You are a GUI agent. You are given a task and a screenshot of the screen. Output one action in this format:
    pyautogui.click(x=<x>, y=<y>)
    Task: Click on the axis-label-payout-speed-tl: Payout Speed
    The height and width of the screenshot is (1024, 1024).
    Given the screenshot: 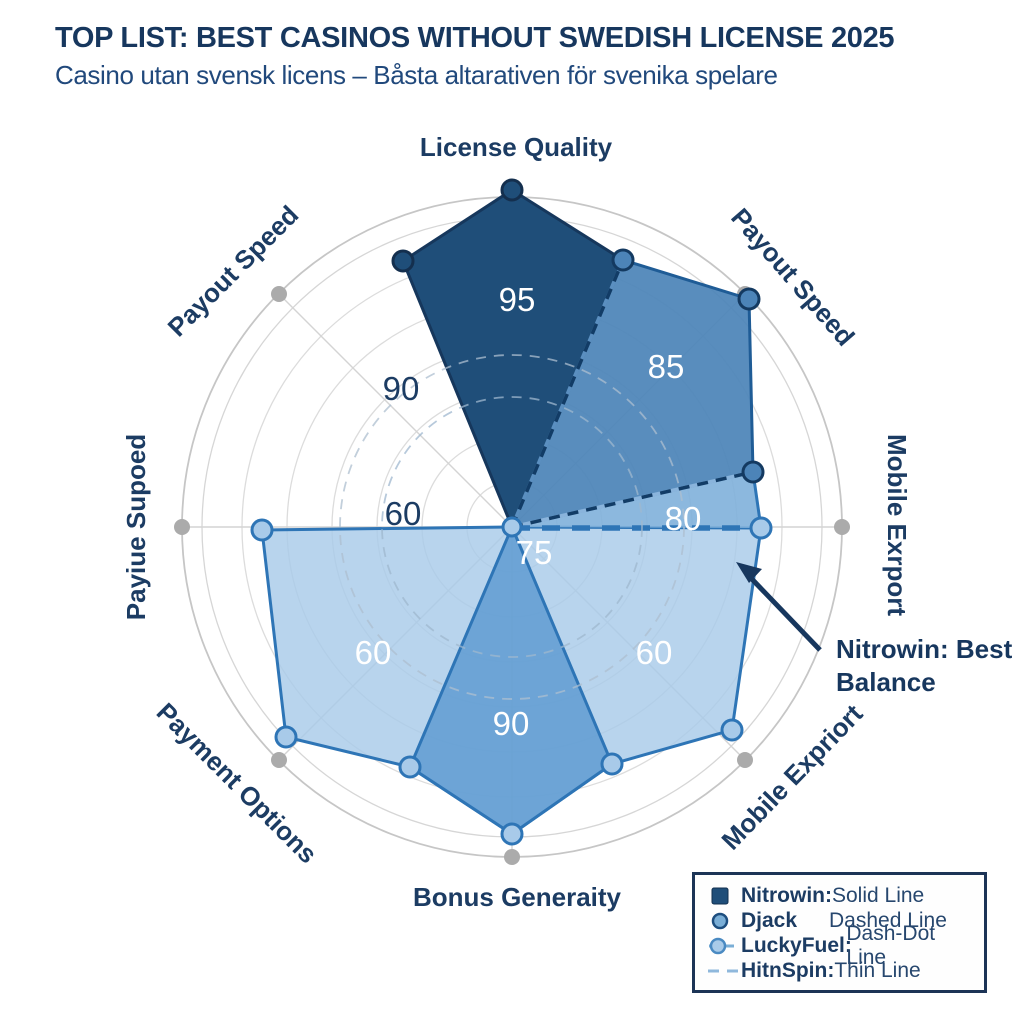 What is the action you would take?
    pyautogui.click(x=233, y=271)
    